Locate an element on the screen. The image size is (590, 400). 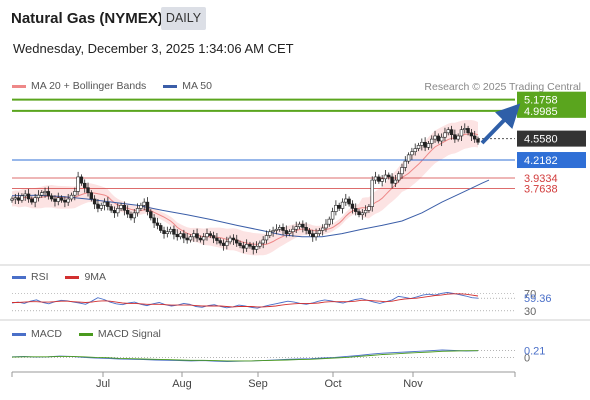
last-price-label: 4.5580 is located at coordinates (541, 140).